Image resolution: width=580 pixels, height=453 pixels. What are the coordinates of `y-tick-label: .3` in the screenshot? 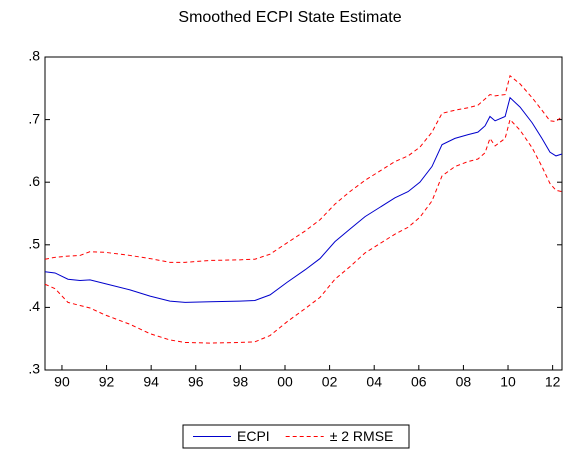 It's located at (34, 369).